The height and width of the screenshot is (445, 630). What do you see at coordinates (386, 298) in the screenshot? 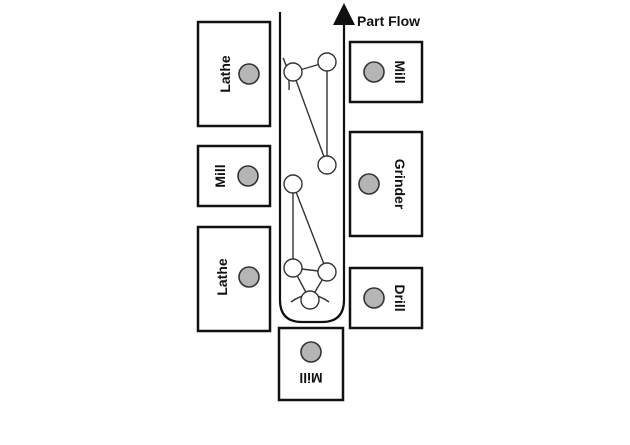
I see `machine-drill: Drill` at bounding box center [386, 298].